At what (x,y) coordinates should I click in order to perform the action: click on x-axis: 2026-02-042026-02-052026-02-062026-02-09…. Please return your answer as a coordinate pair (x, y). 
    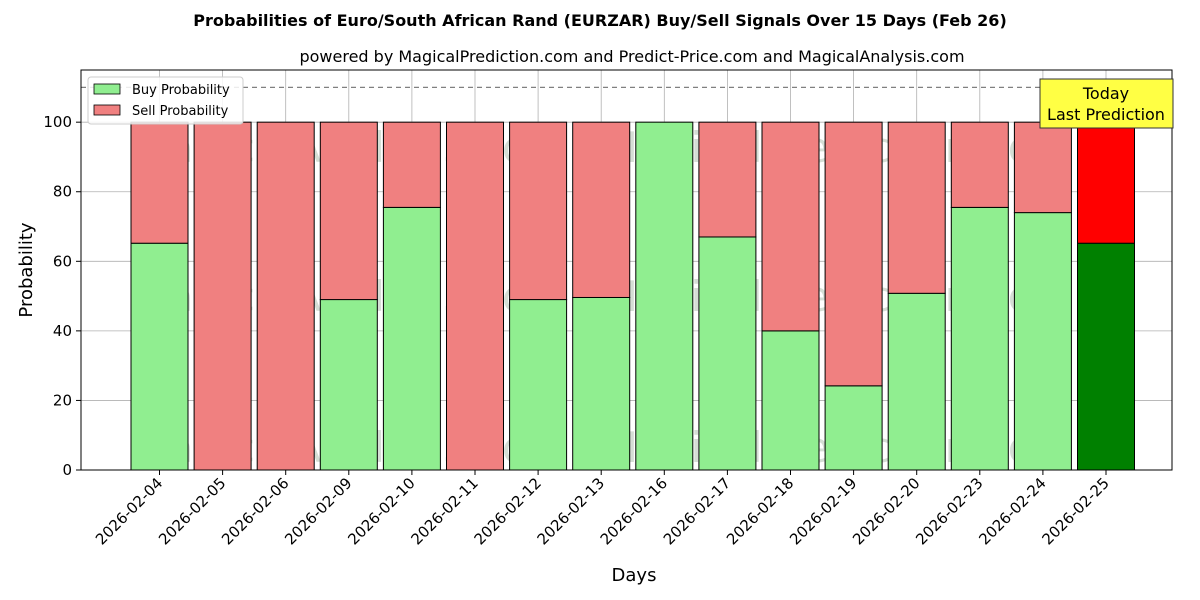
    Looking at the image, I should click on (602, 509).